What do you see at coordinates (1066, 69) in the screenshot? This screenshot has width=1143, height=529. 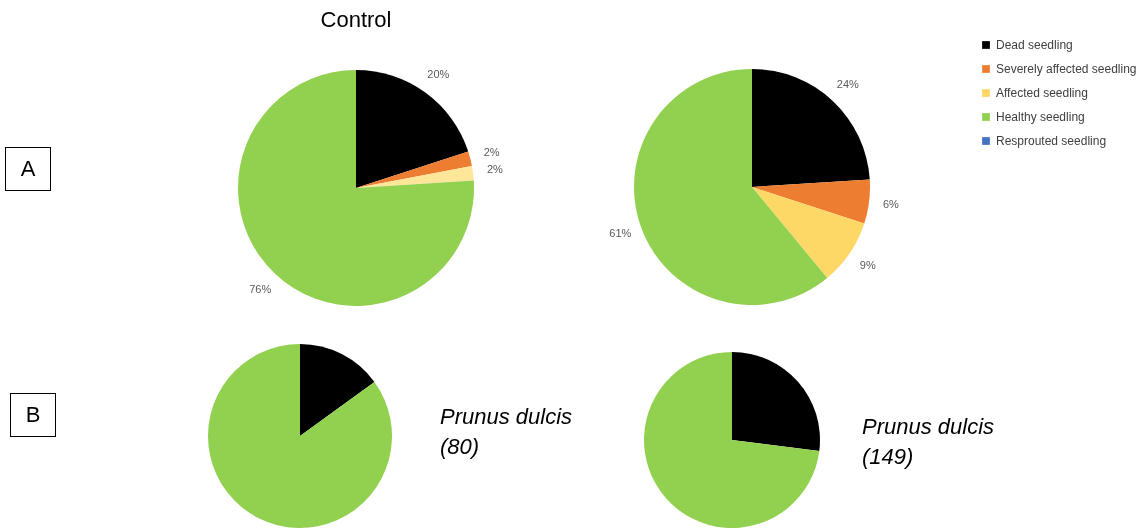 I see `legend-label: Severely affected seedling` at bounding box center [1066, 69].